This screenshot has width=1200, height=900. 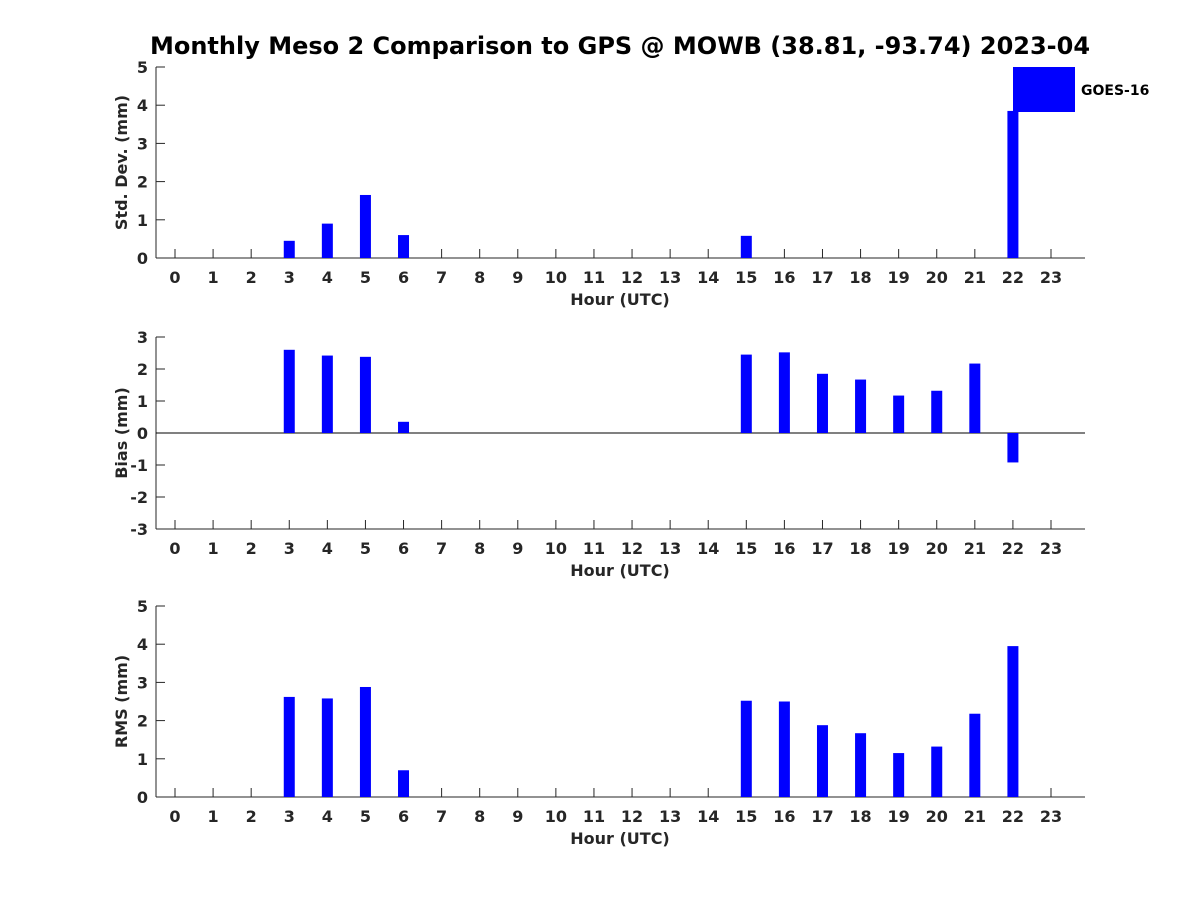 What do you see at coordinates (975, 548) in the screenshot?
I see `x-tick-label: 21` at bounding box center [975, 548].